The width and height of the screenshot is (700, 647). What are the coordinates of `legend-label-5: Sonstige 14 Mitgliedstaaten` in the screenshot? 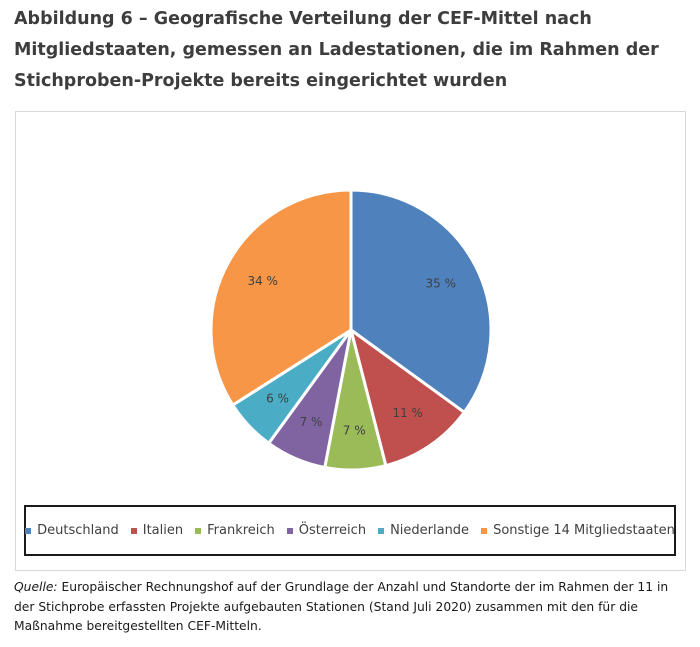 It's located at (584, 530).